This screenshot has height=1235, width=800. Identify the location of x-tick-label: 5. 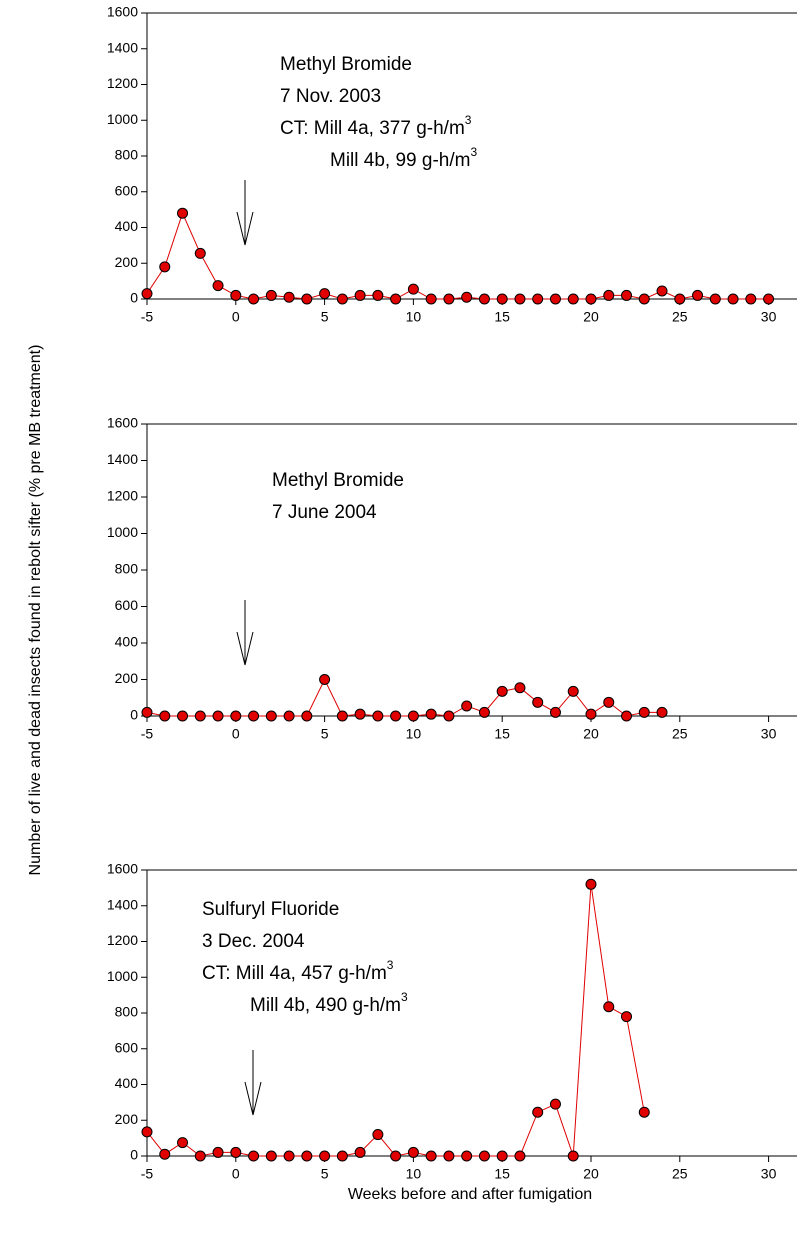
(325, 1174).